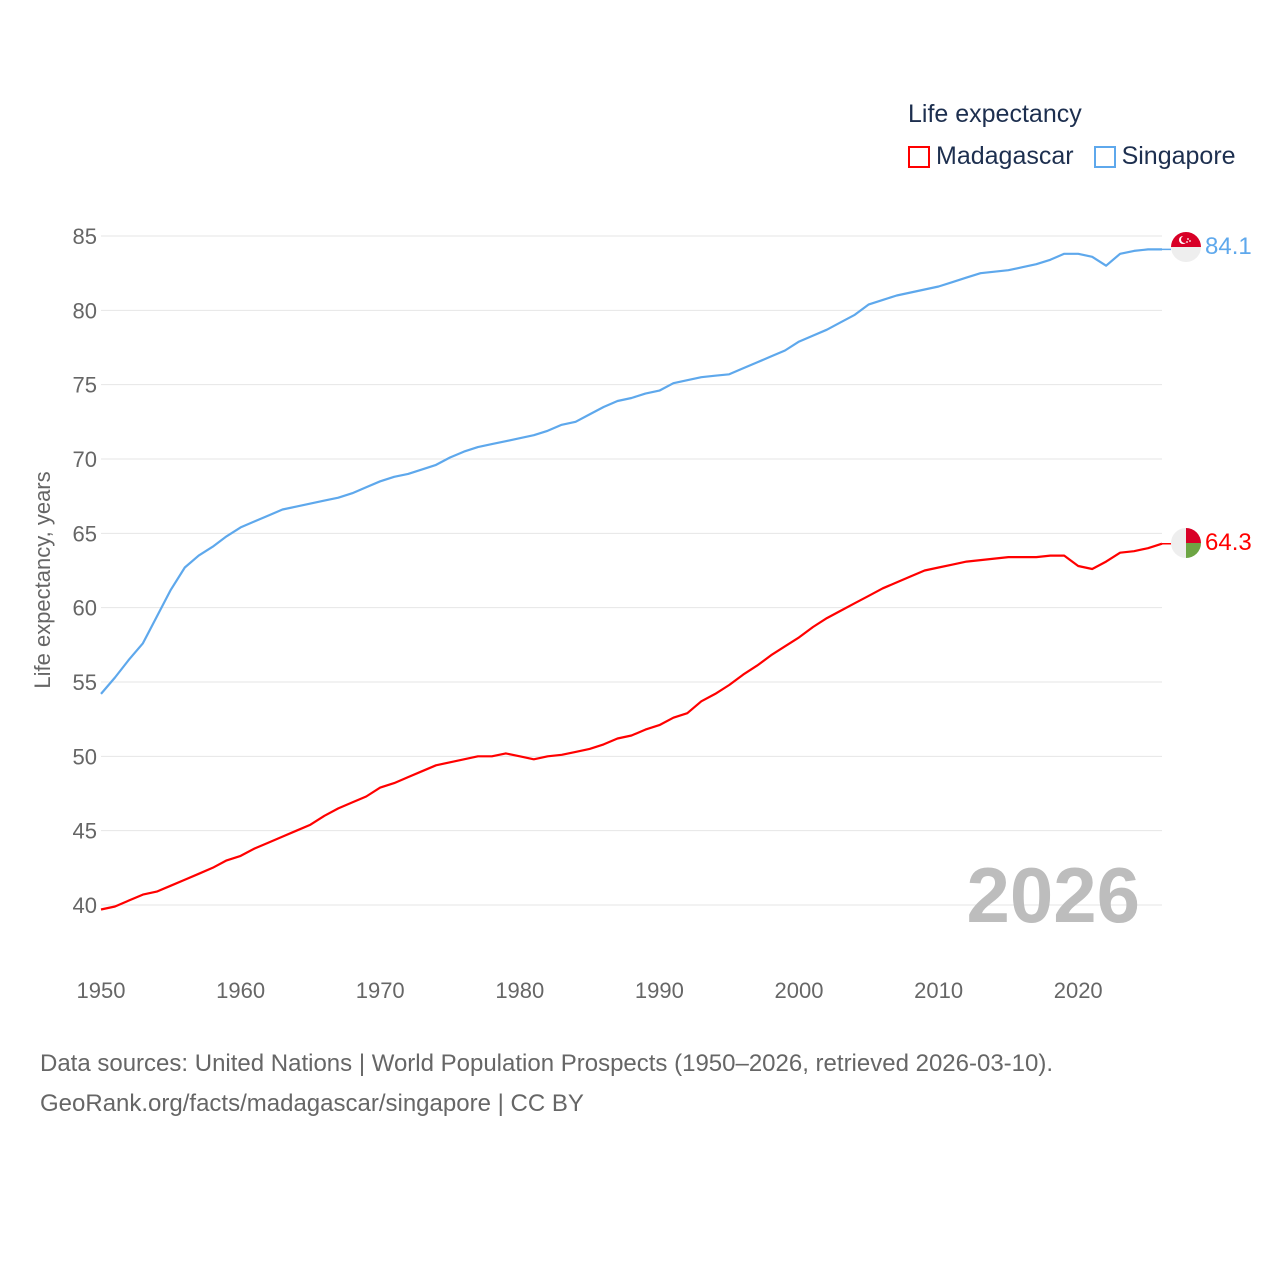  What do you see at coordinates (919, 156) in the screenshot?
I see `legend-swatch-madagascar` at bounding box center [919, 156].